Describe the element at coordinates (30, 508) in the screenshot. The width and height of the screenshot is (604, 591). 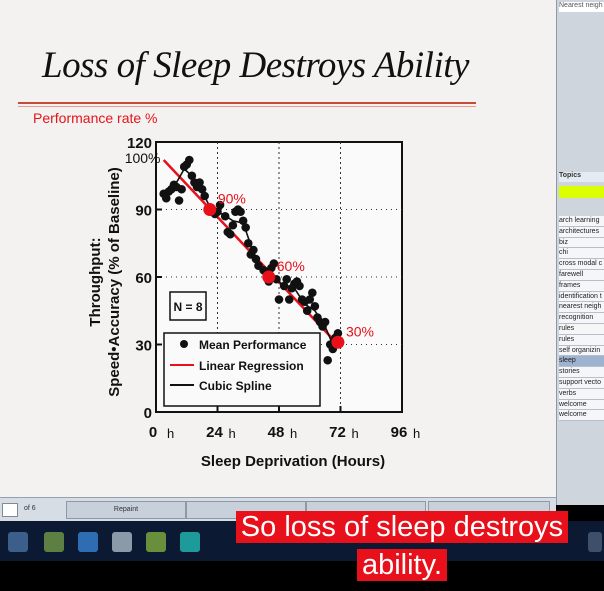
I see `page-count-label: of 6` at that location.